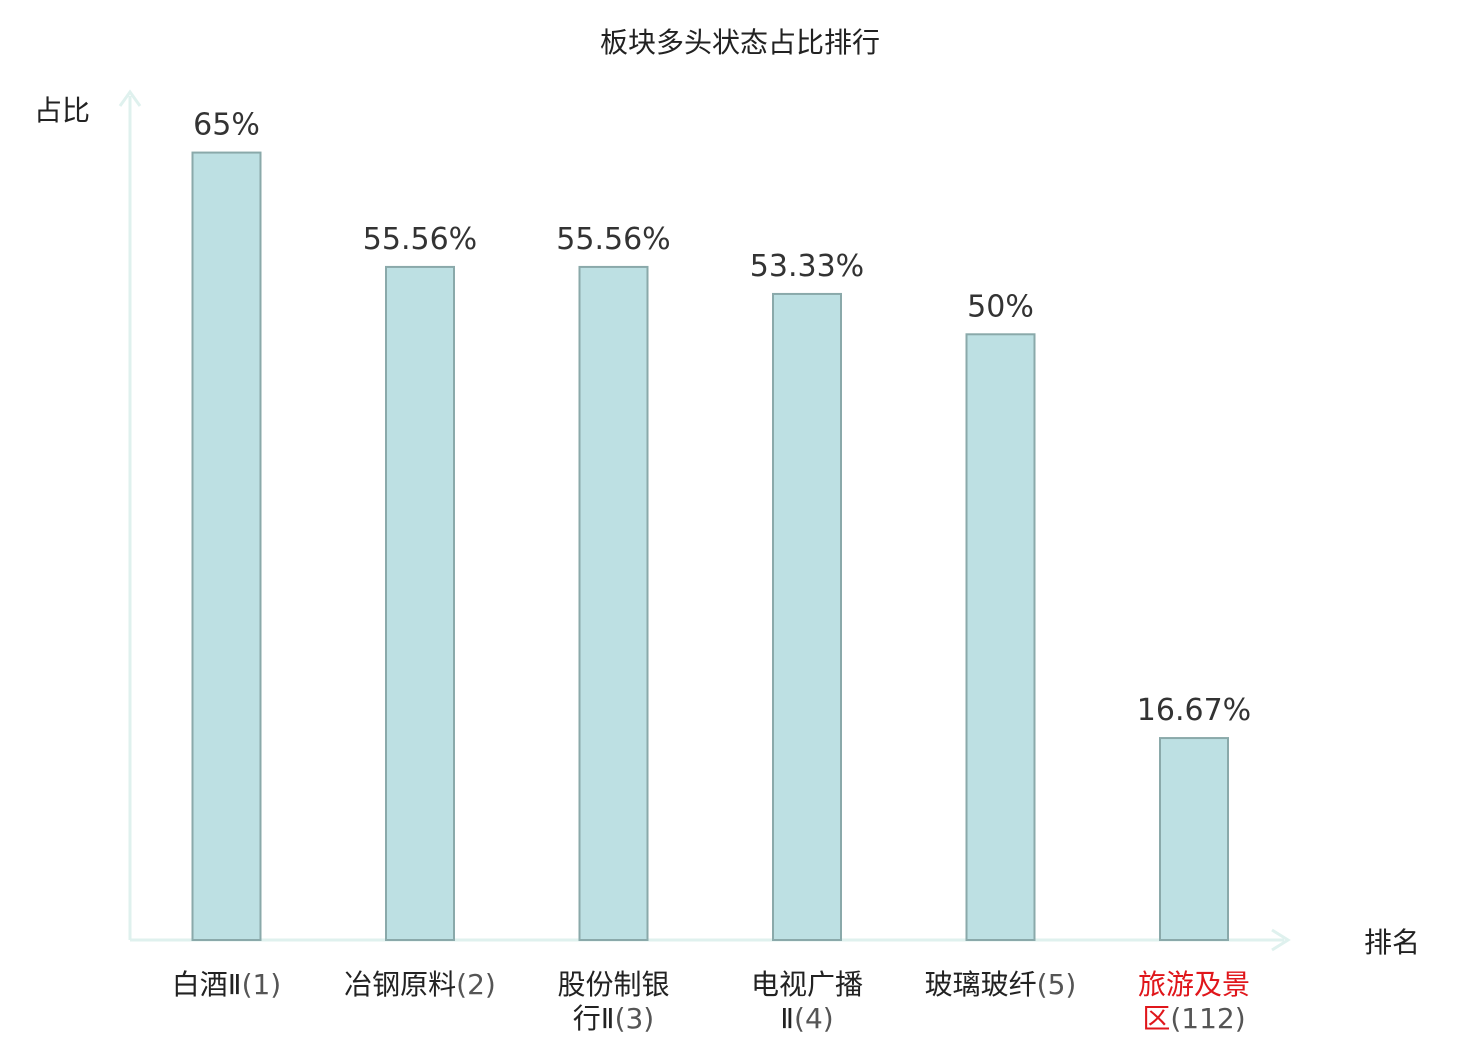  I want to click on chart-title: 板块多头状态占比排行, so click(740, 42).